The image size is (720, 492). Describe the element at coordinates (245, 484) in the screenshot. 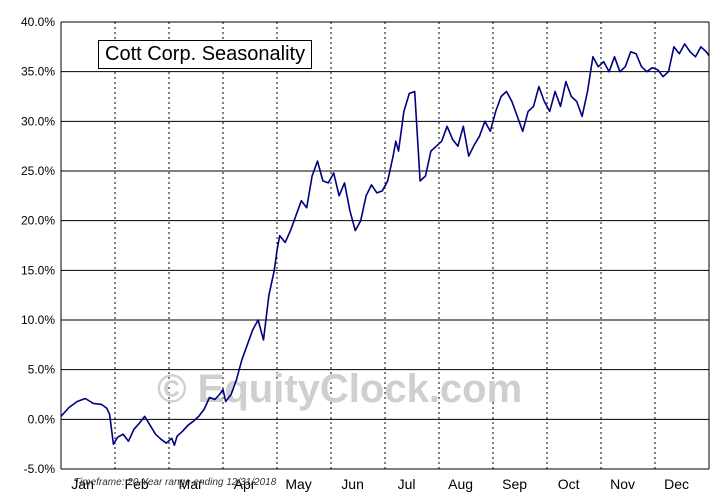

I see `x-tick-label: Apr` at that location.